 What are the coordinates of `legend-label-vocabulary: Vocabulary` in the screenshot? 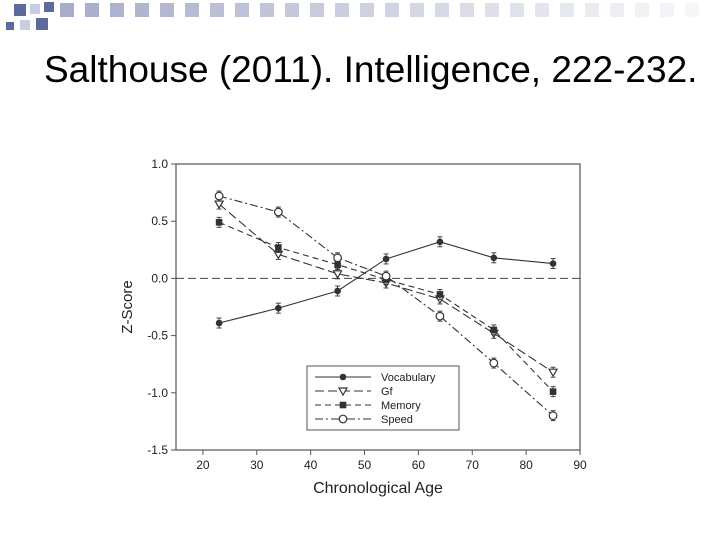 It's located at (408, 378).